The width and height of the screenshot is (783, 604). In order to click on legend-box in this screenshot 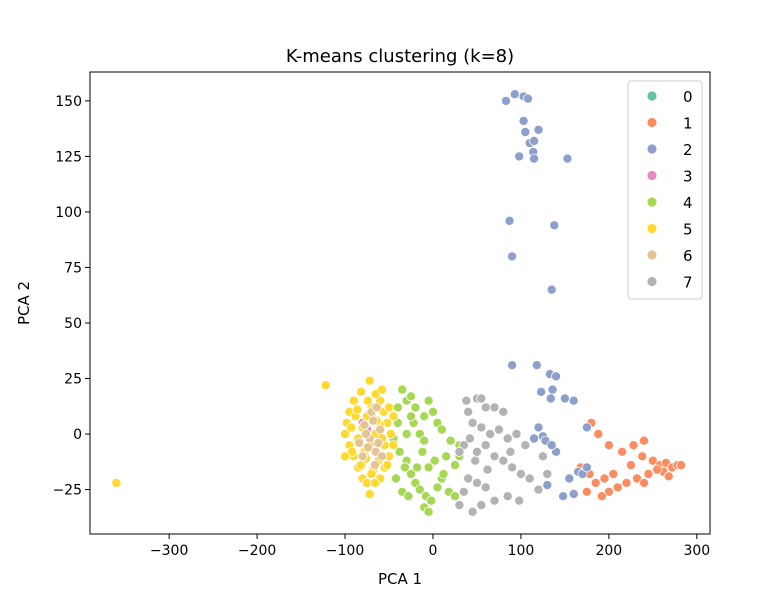, I will do `click(665, 190)`.